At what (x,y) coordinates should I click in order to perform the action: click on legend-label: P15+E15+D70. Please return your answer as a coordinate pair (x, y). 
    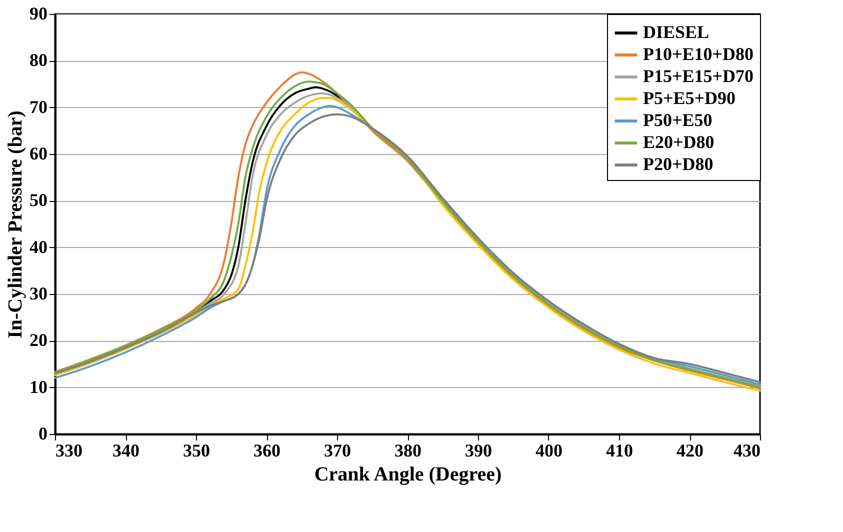
    Looking at the image, I should click on (698, 76).